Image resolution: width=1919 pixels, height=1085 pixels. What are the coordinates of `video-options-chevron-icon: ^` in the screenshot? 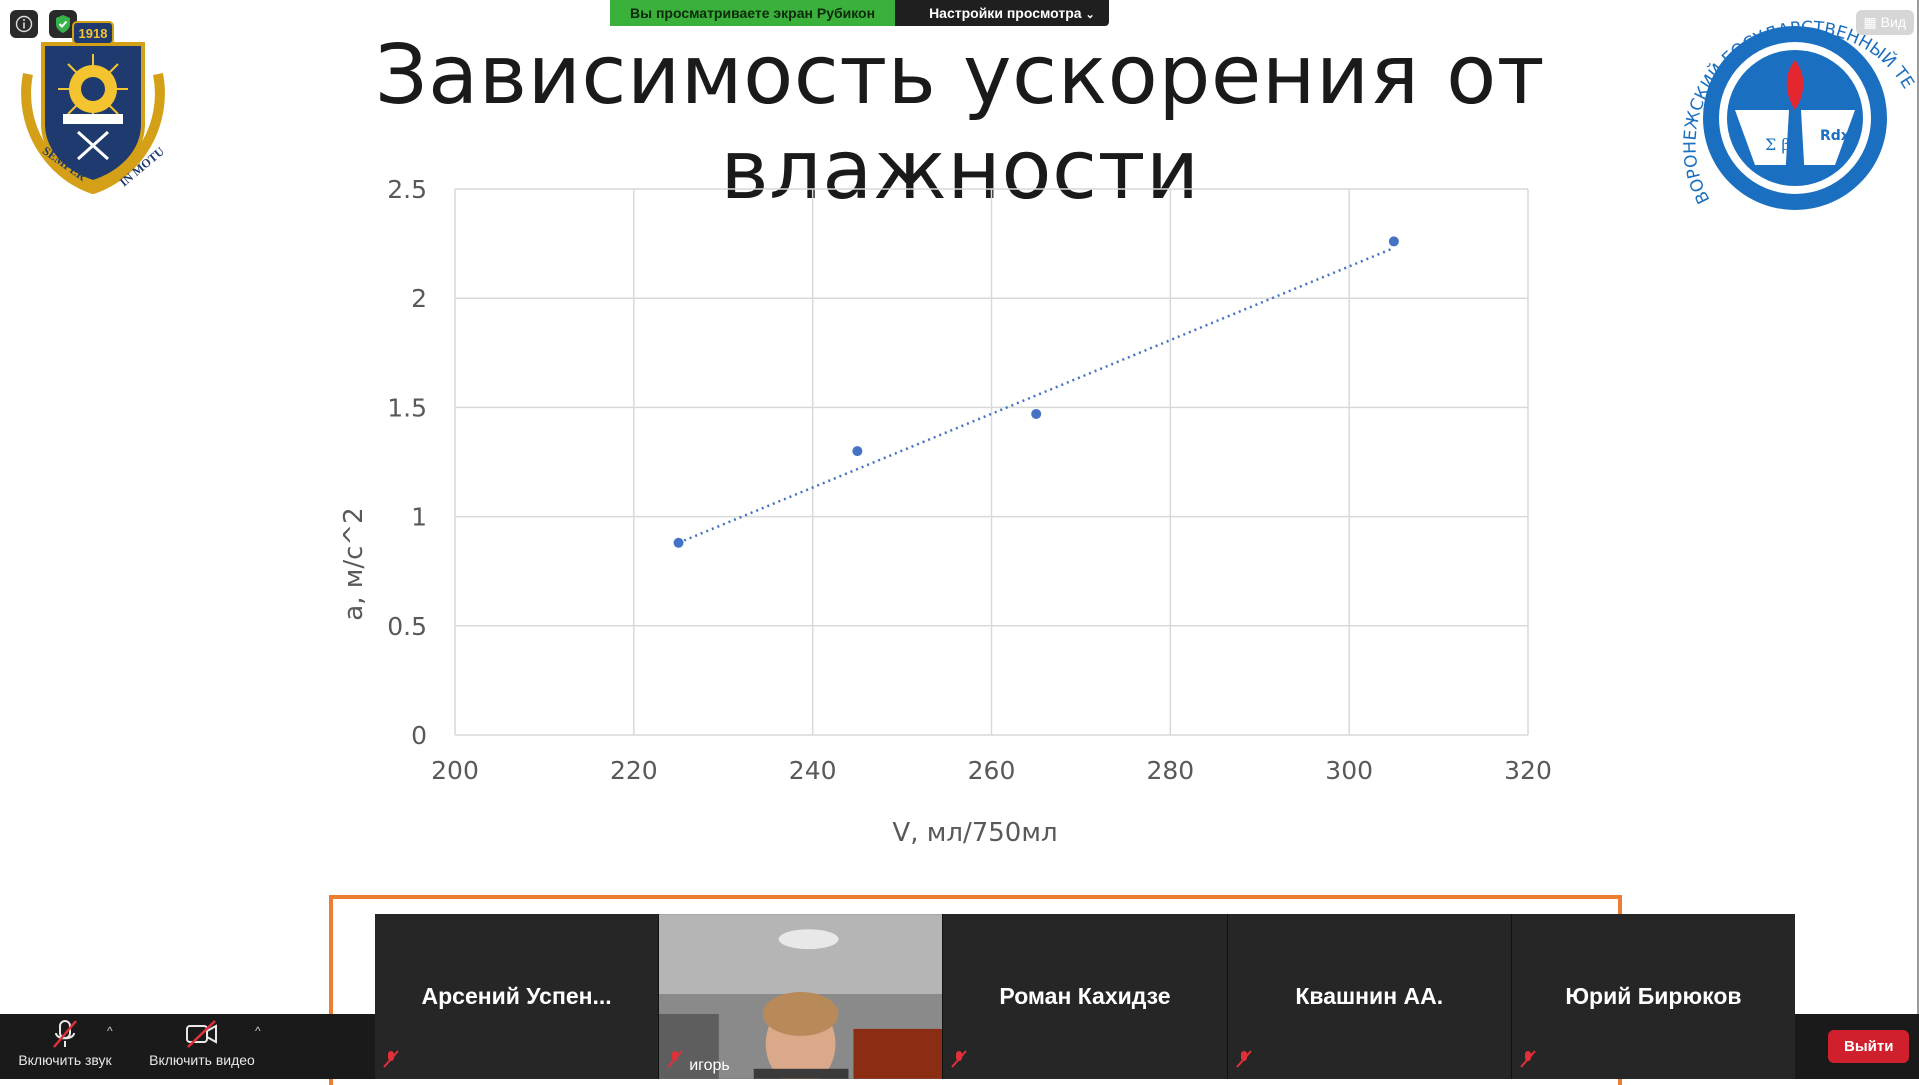 It's located at (258, 1031).